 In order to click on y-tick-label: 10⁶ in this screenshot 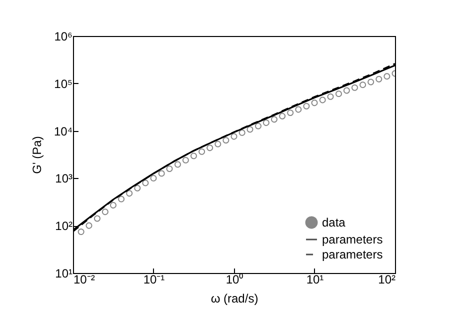, I will do `click(63, 37)`.